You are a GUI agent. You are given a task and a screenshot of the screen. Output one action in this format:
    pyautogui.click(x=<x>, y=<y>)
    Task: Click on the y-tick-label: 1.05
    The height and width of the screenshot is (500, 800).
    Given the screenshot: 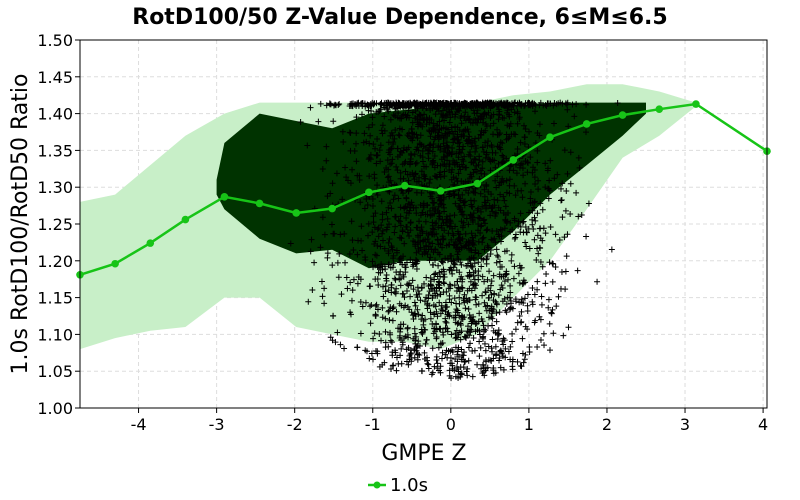 What is the action you would take?
    pyautogui.click(x=55, y=371)
    